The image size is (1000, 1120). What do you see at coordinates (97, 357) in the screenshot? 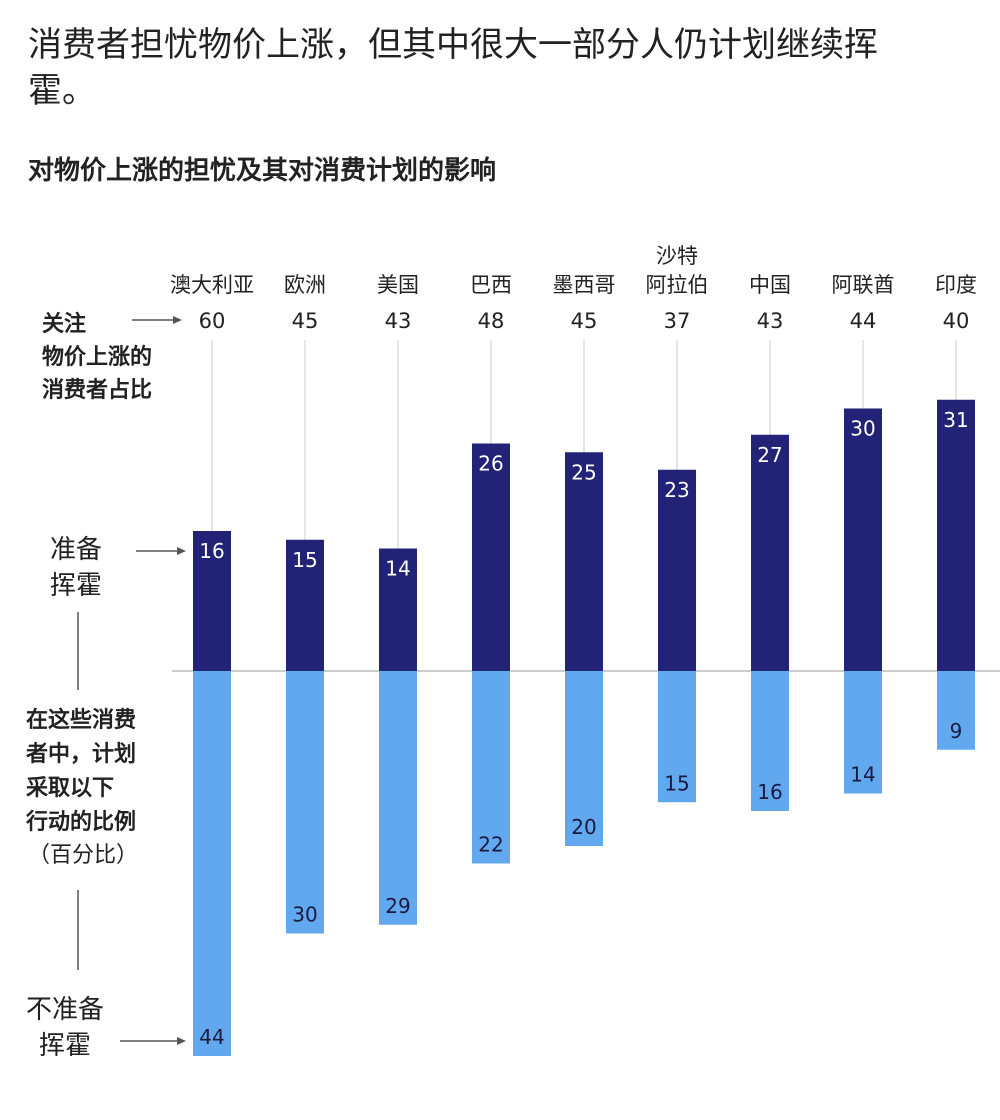
I see `concerned-label: 关注 物价上涨的 消费者占比` at bounding box center [97, 357].